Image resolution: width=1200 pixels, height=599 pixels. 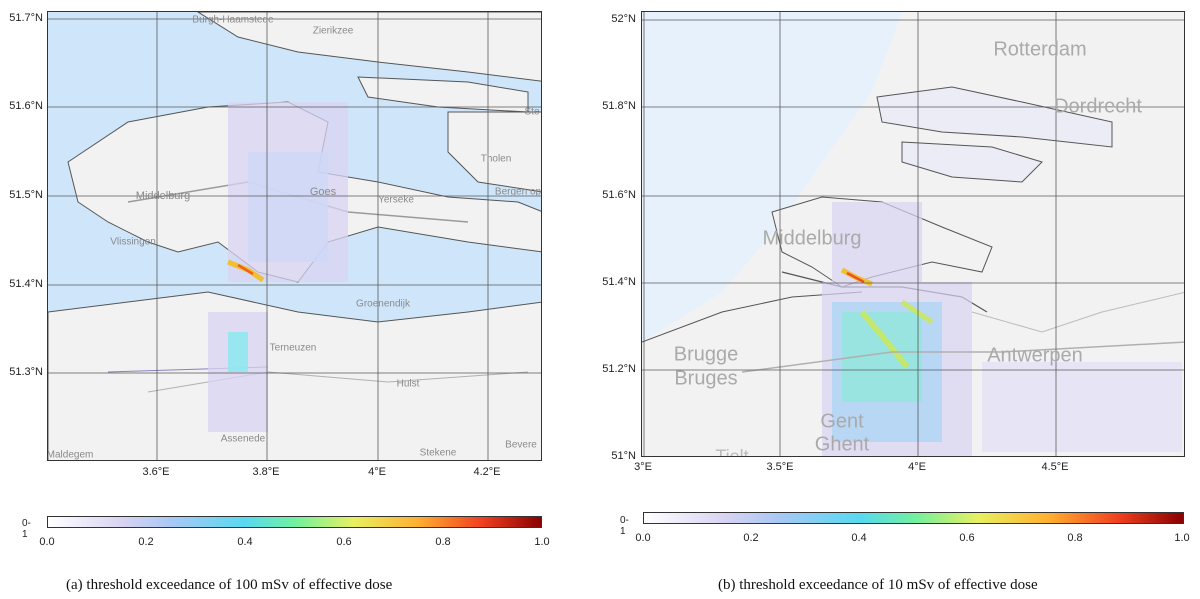 What do you see at coordinates (842, 421) in the screenshot?
I see `place-label: Gent` at bounding box center [842, 421].